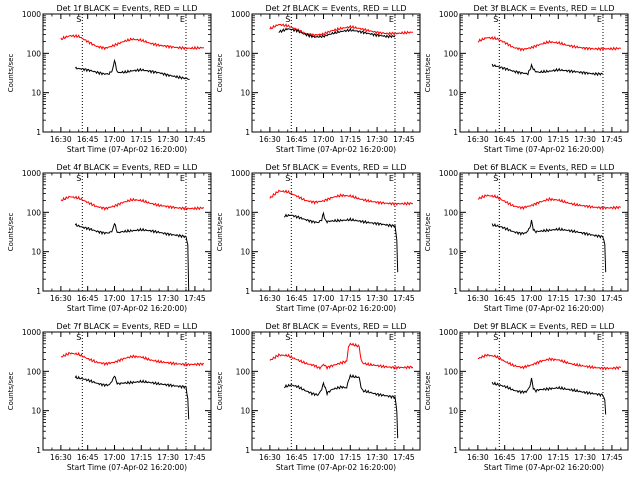 The width and height of the screenshot is (640, 480). What do you see at coordinates (335, 326) in the screenshot?
I see `panel-title: Det 8f BLACK = Events, RED = LLD` at bounding box center [335, 326].